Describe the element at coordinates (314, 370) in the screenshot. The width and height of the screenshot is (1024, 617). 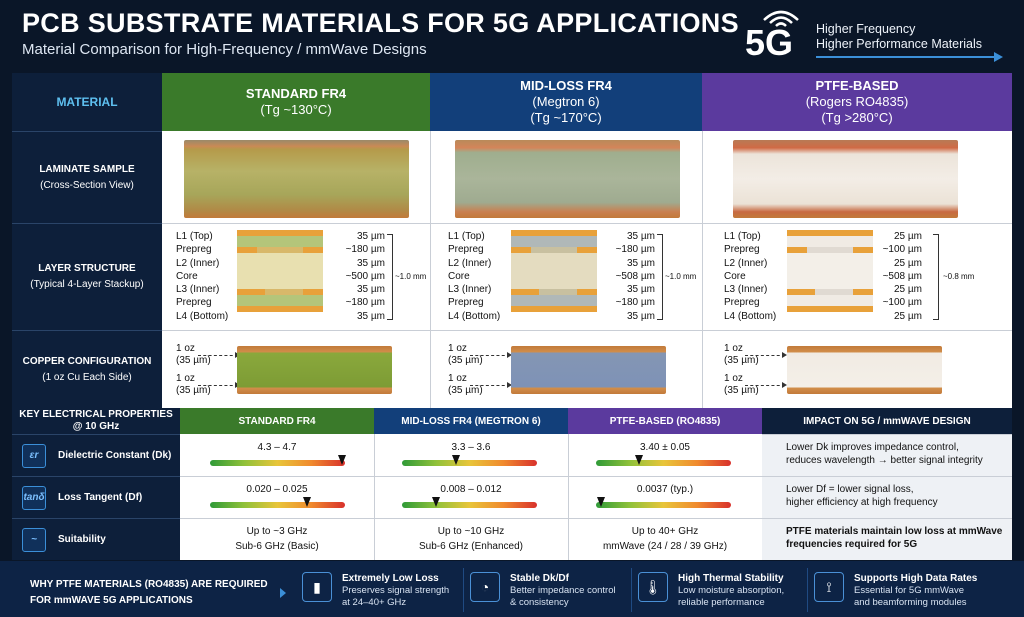
I see `fr4-copper-sample` at that location.